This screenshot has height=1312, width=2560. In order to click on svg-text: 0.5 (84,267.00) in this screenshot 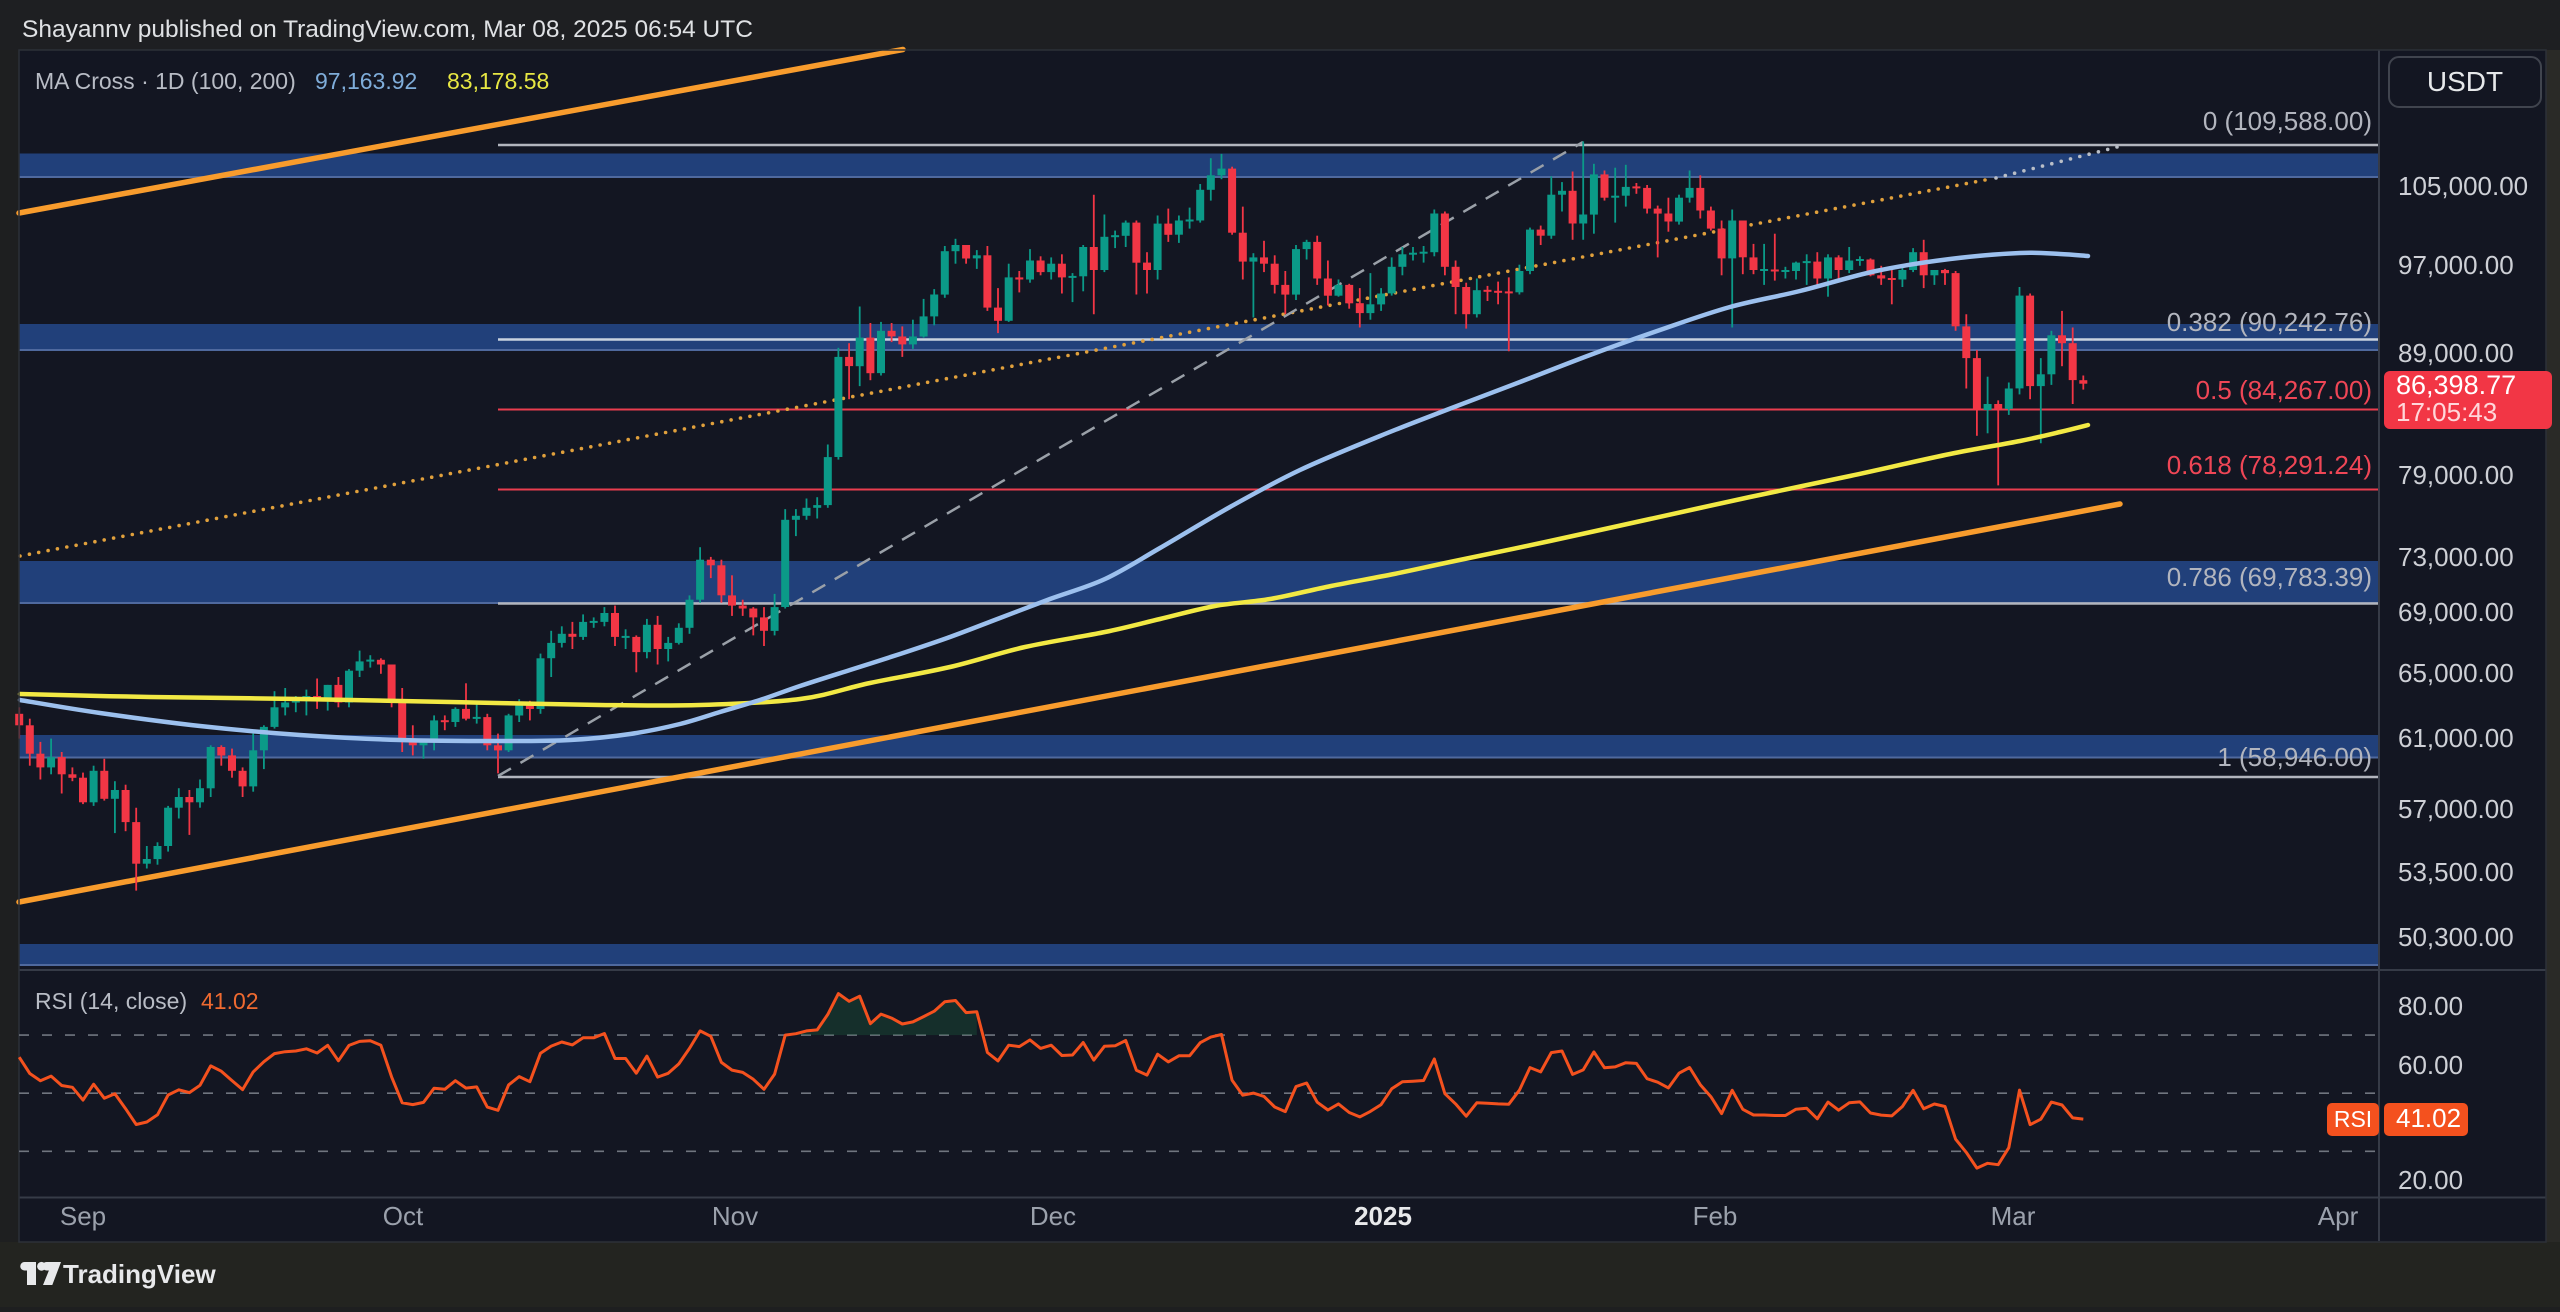, I will do `click(2284, 390)`.